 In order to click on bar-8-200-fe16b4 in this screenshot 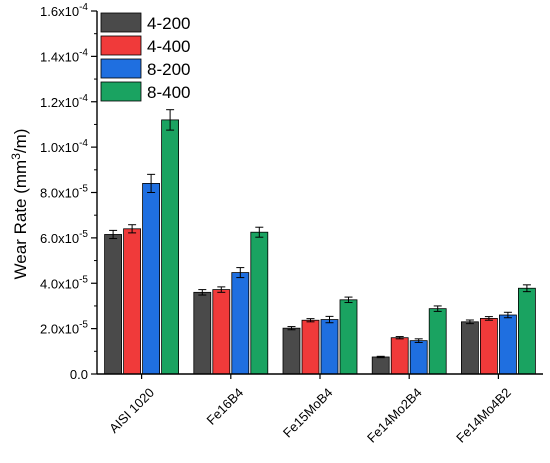, I will do `click(240, 323)`.